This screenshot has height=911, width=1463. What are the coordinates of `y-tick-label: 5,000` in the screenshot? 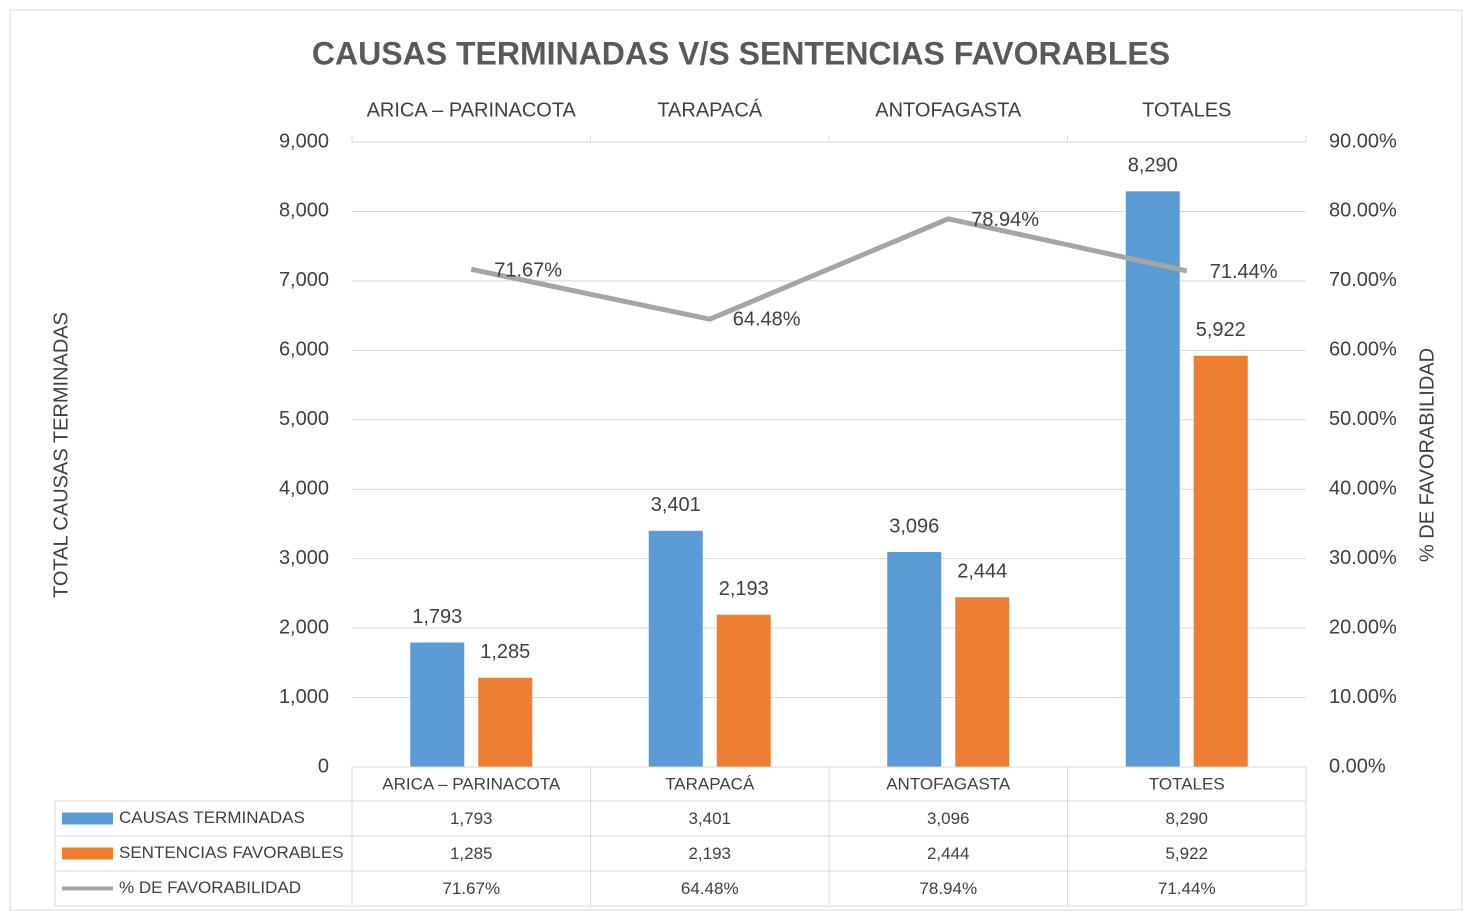 It's located at (304, 419).